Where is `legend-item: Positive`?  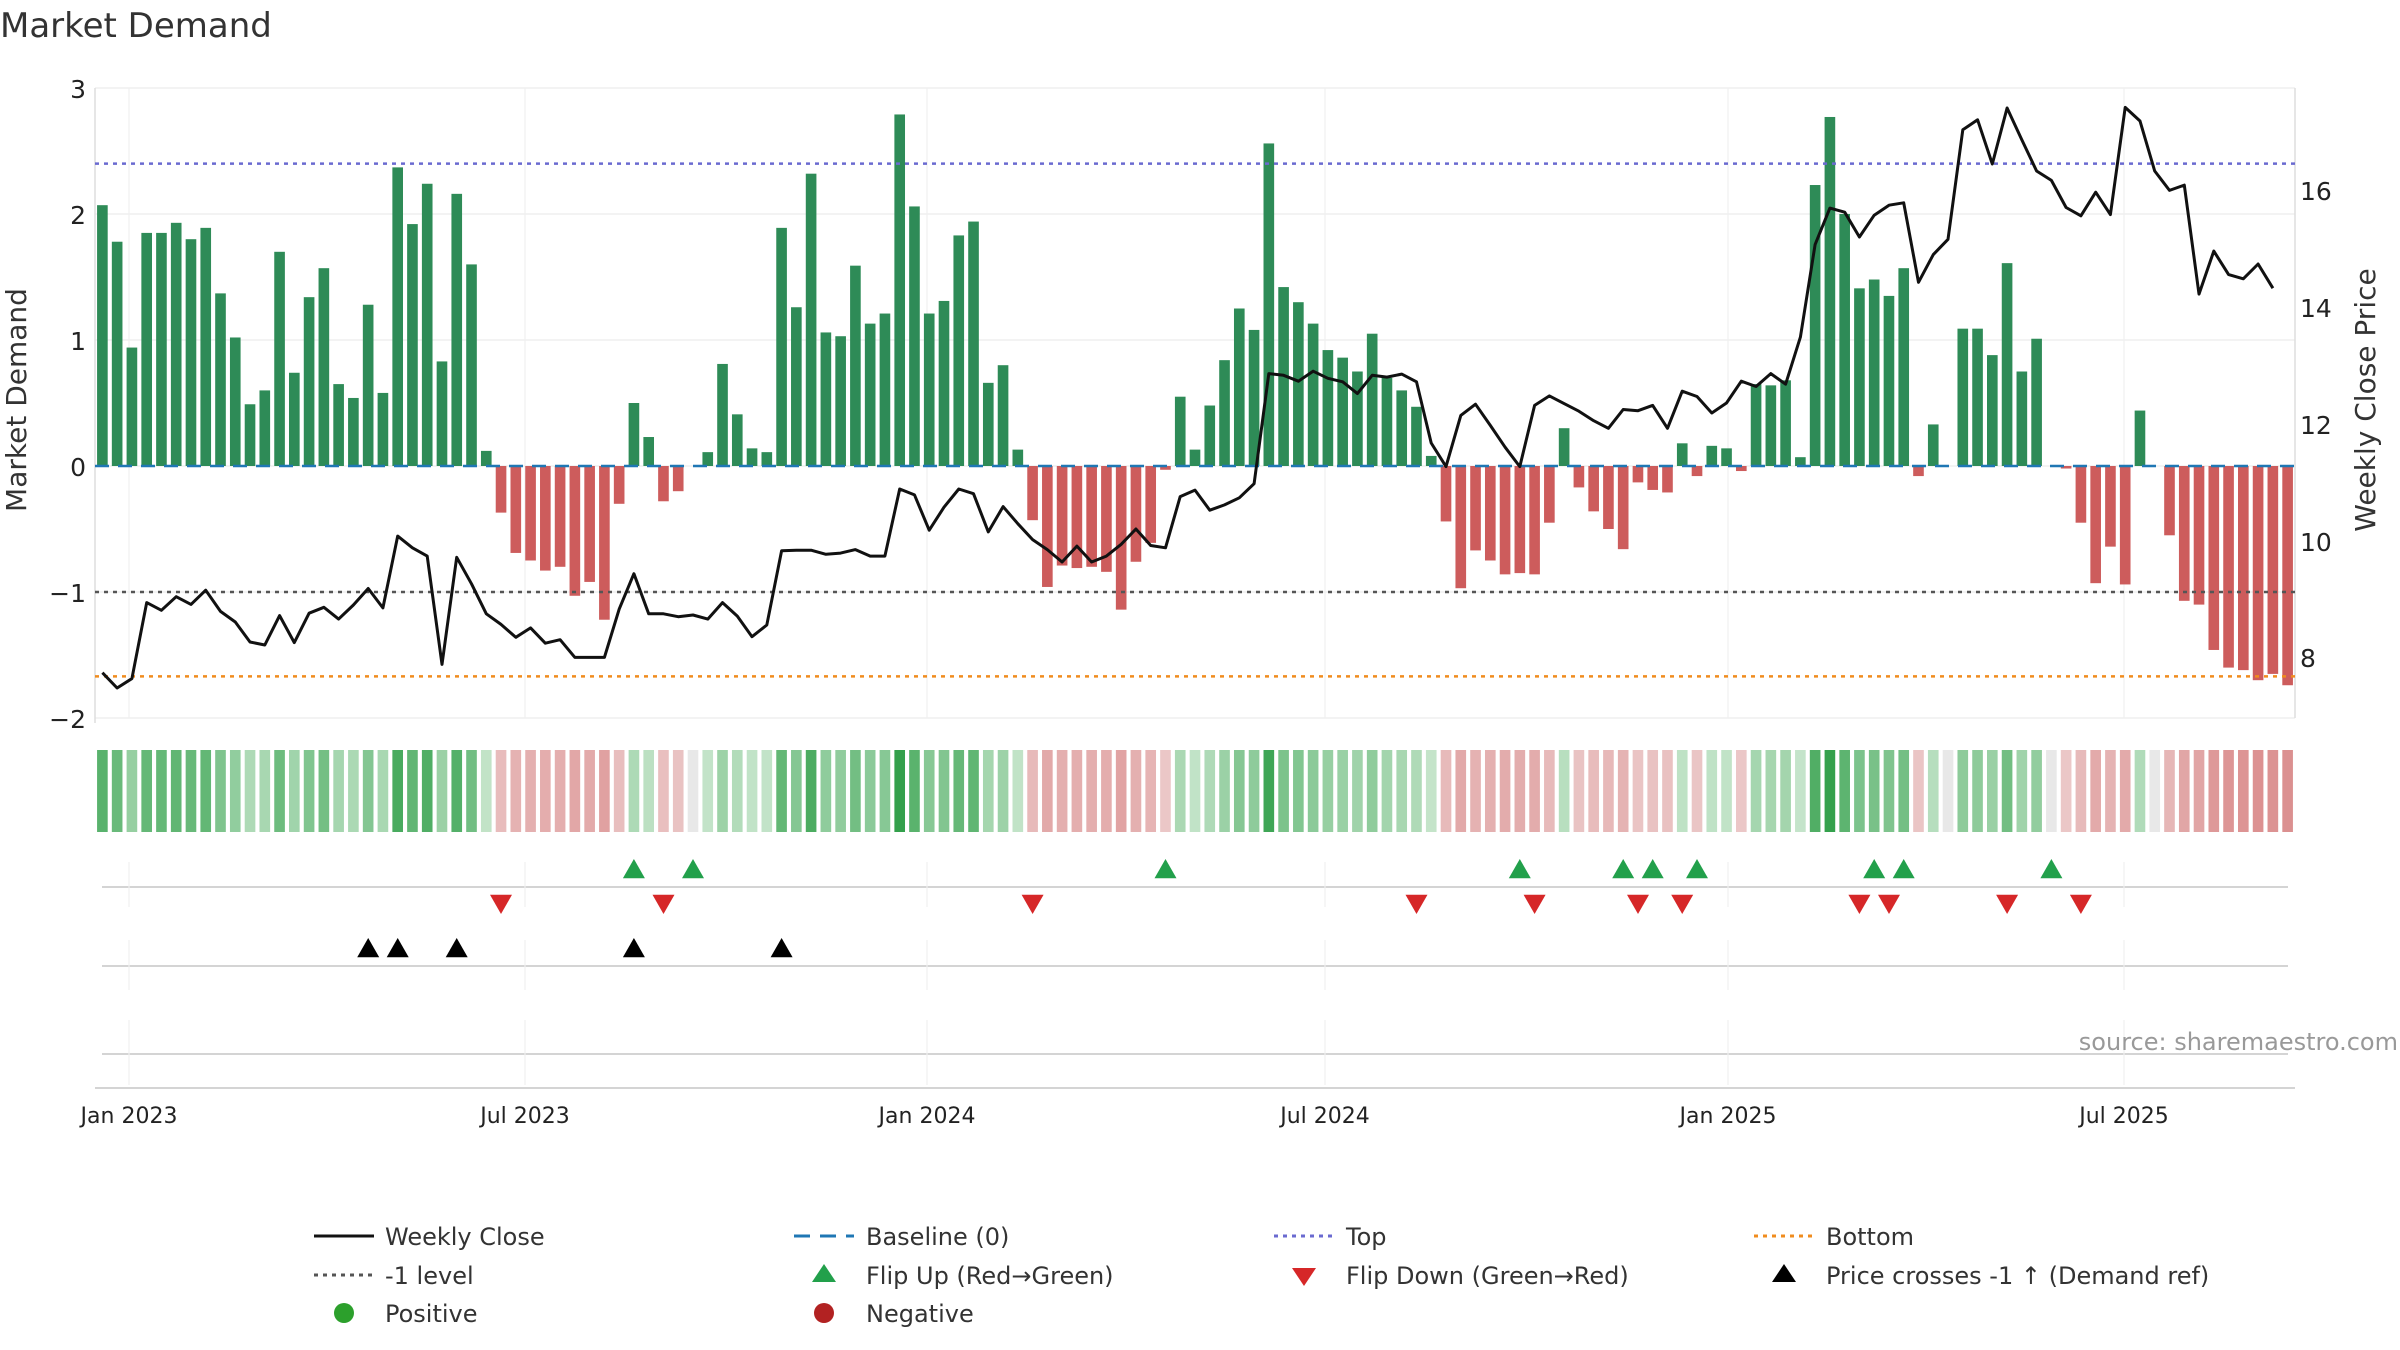
legend-item: Positive is located at coordinates (406, 1314).